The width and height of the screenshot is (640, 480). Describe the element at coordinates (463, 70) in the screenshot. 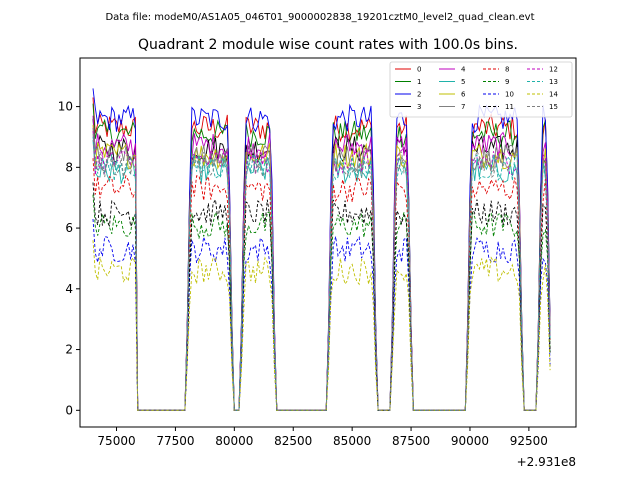

I see `legend-label-4: 4` at that location.